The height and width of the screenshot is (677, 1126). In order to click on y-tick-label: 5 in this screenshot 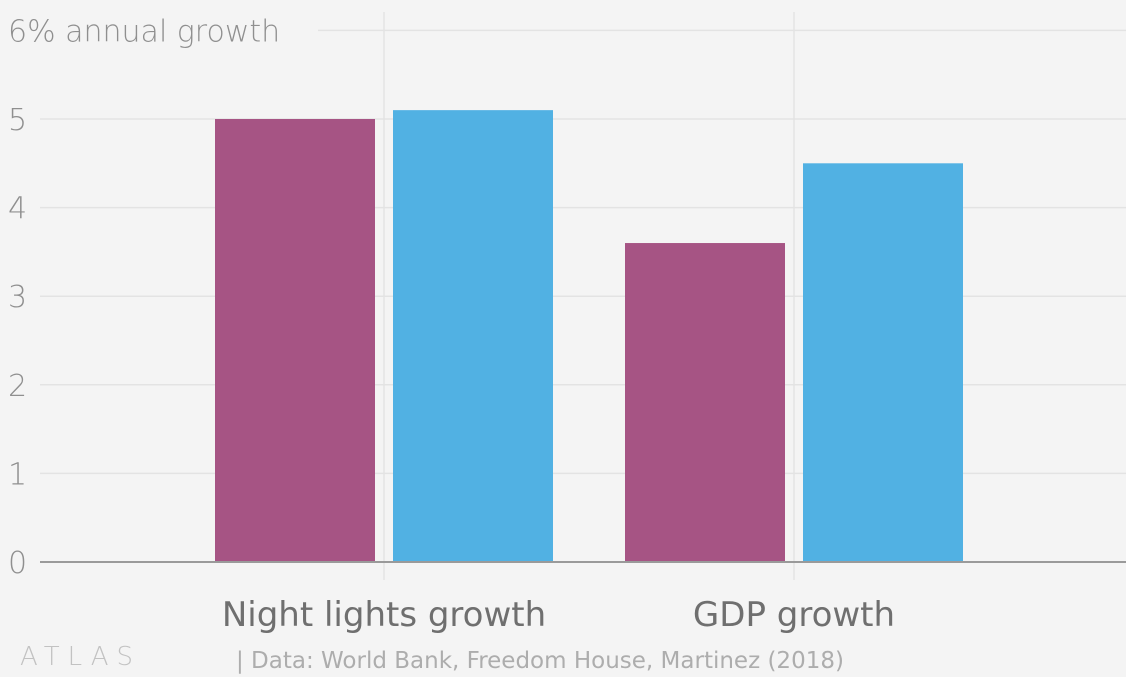, I will do `click(17, 120)`.